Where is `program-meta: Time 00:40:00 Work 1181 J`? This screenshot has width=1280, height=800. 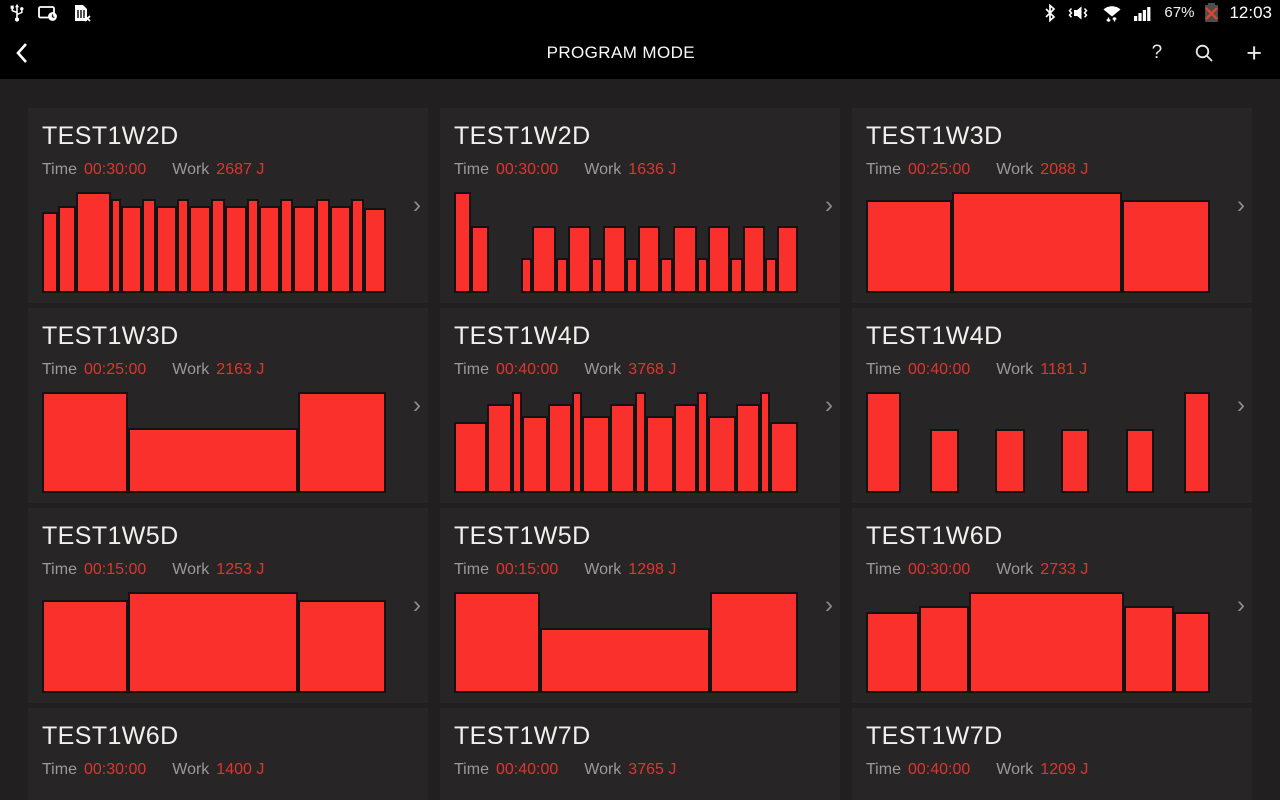
program-meta: Time 00:40:00 Work 1181 J is located at coordinates (1052, 370).